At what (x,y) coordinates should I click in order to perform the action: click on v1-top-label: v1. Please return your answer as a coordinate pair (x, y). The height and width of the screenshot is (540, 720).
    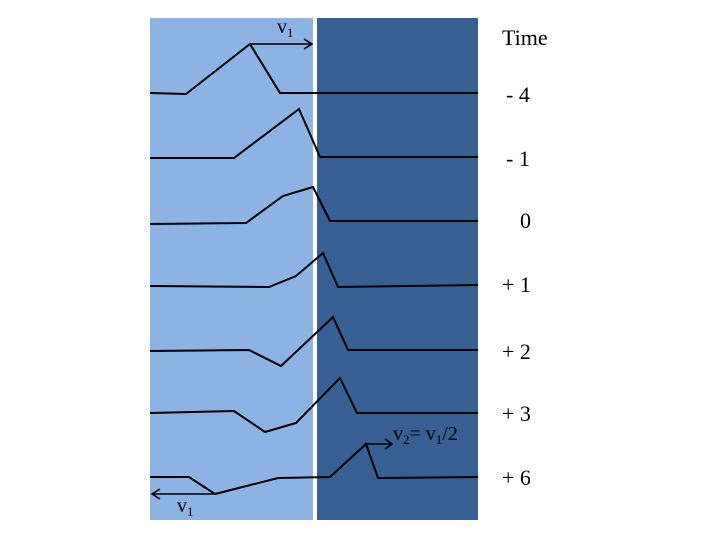
    Looking at the image, I should click on (285, 28).